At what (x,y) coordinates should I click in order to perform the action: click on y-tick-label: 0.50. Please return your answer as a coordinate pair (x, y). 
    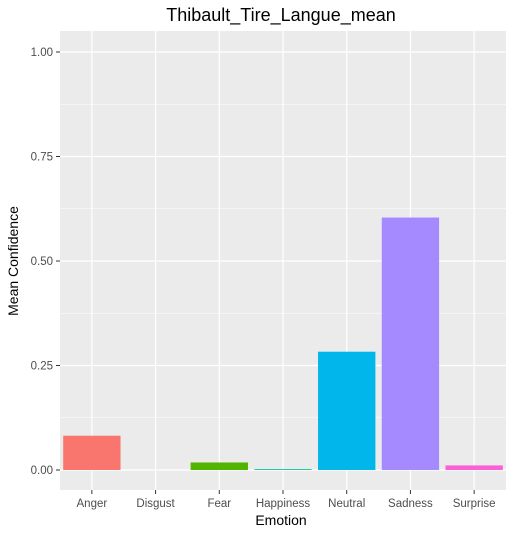
    Looking at the image, I should click on (42, 262).